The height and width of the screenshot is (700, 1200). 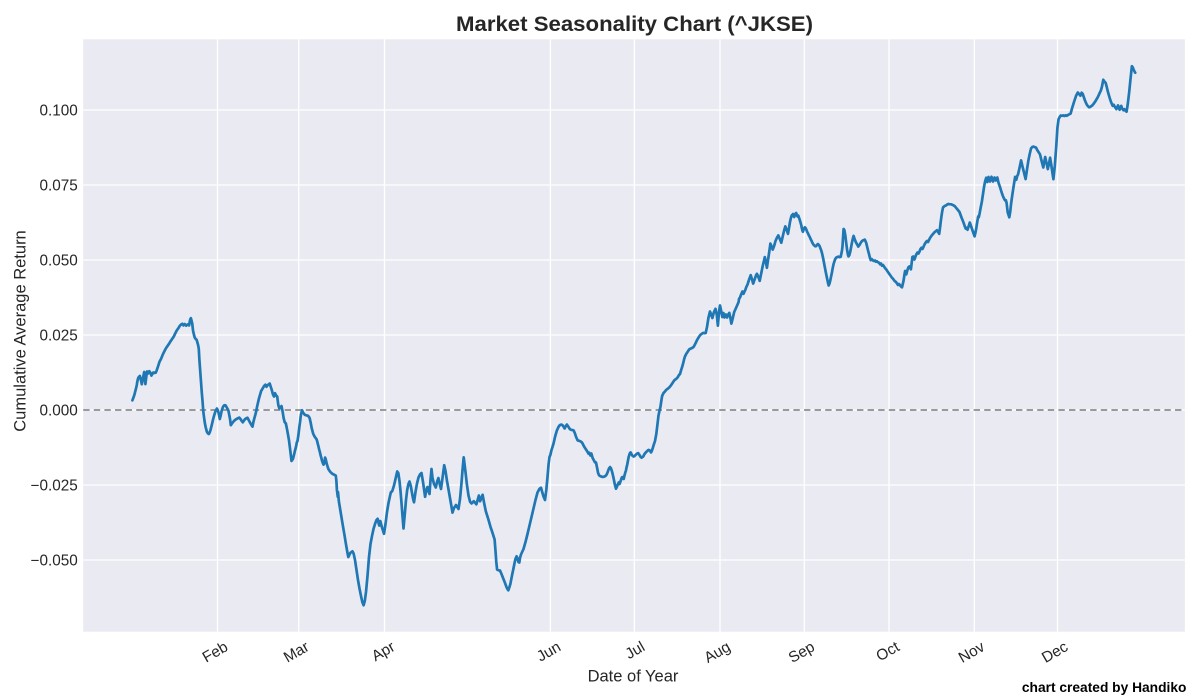 What do you see at coordinates (59, 335) in the screenshot?
I see `svg-text: 0.025` at bounding box center [59, 335].